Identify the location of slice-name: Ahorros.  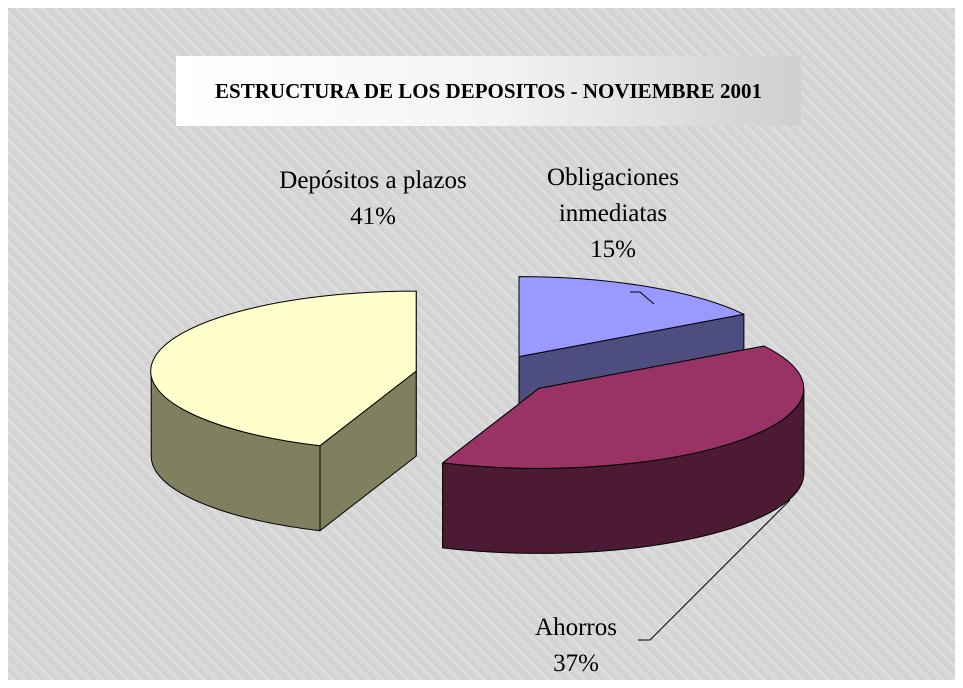
(576, 627).